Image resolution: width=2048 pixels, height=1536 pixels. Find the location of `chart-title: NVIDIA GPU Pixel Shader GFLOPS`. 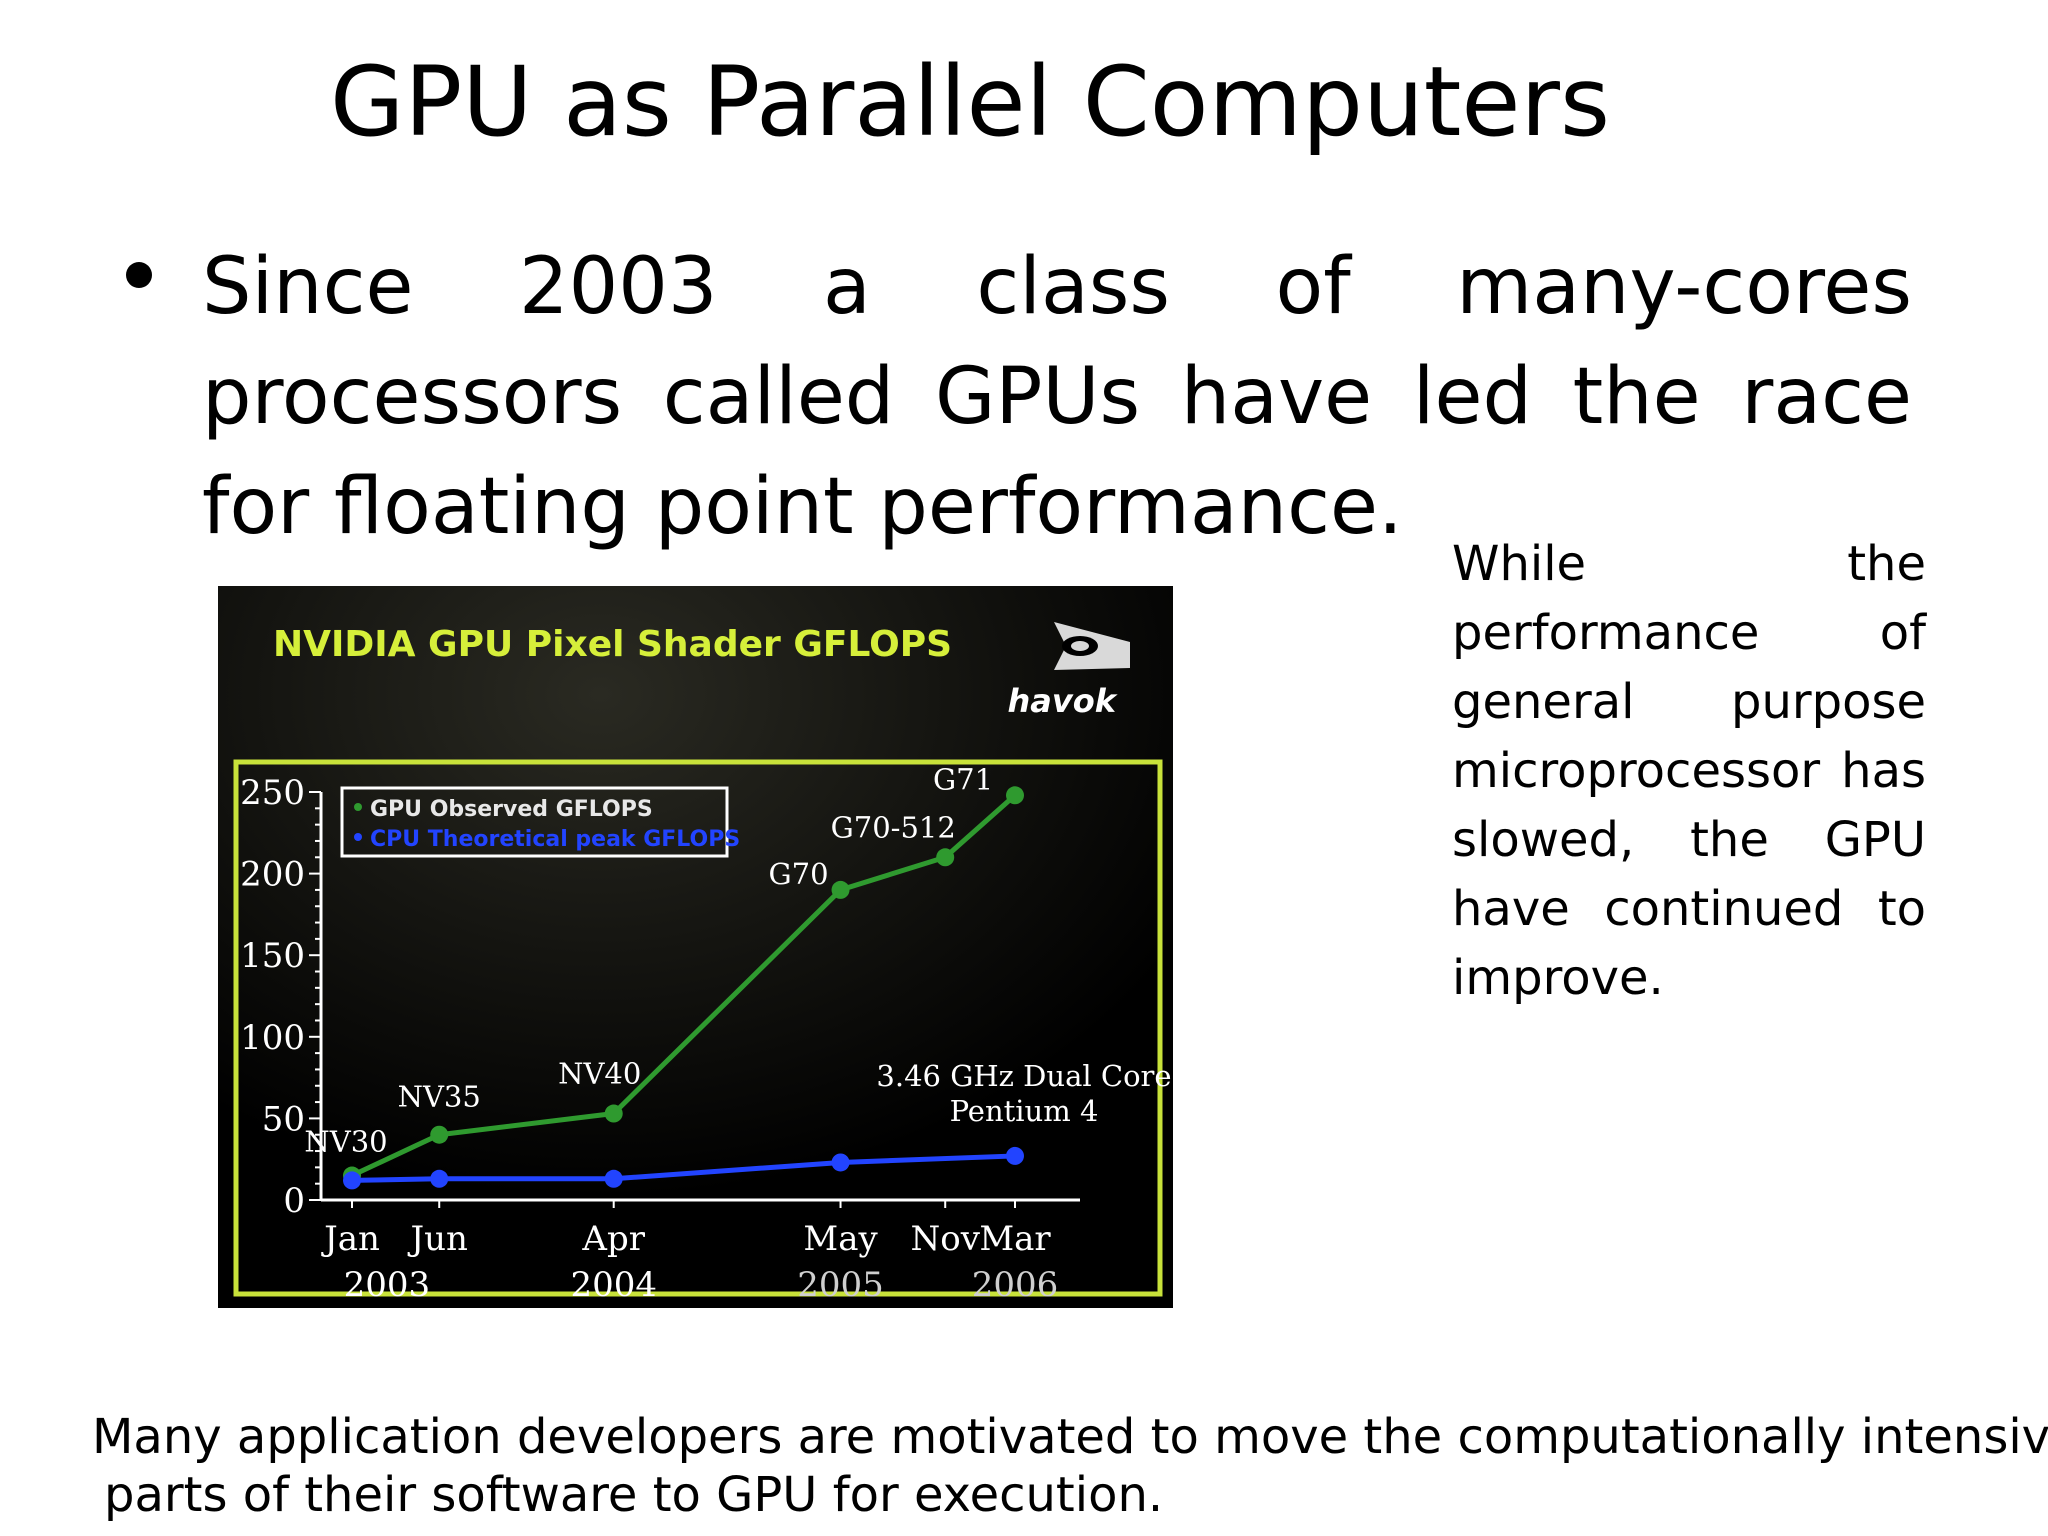

chart-title: NVIDIA GPU Pixel Shader GFLOPS is located at coordinates (612, 644).